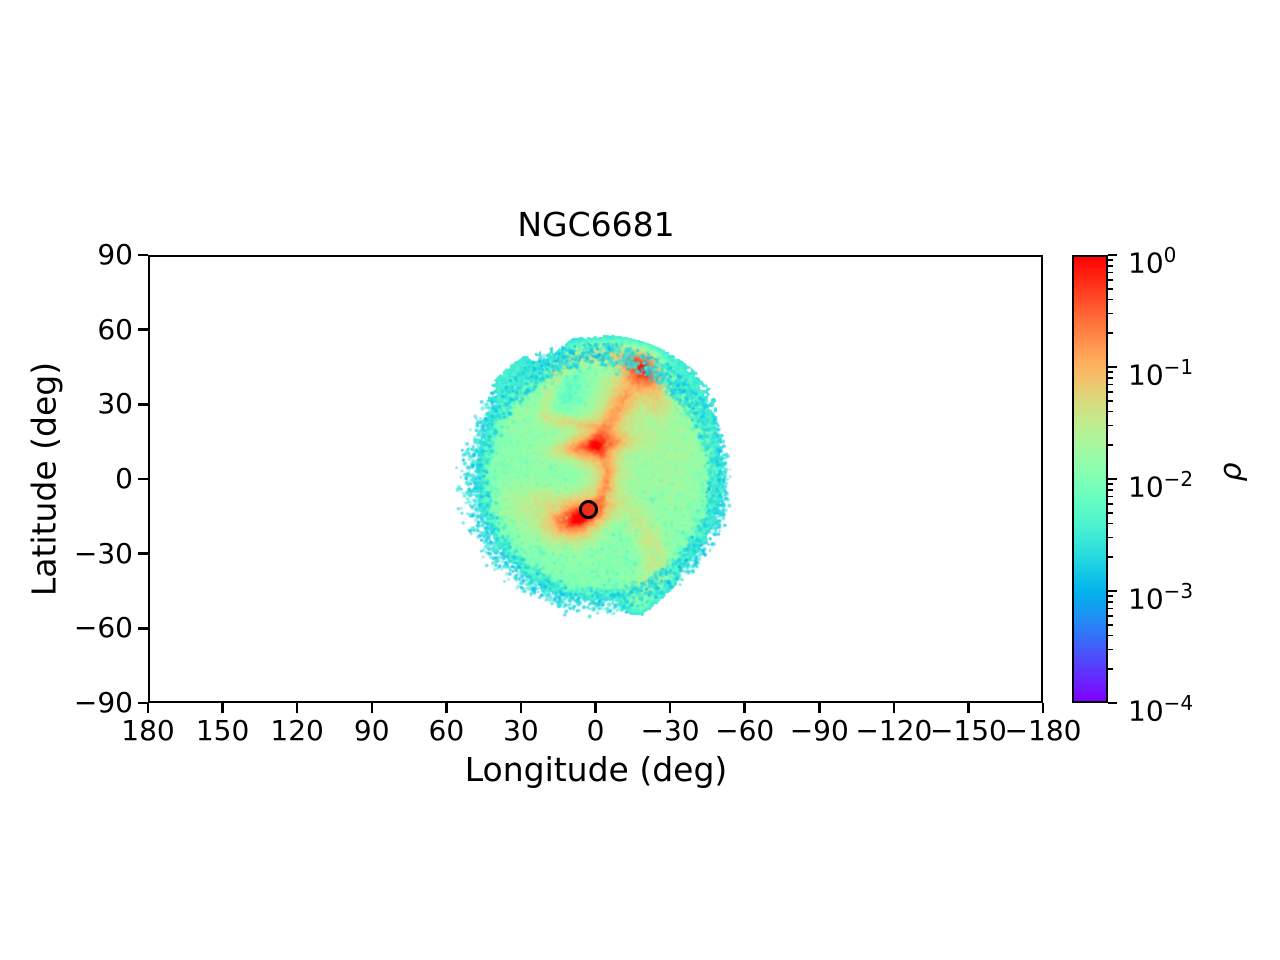 This screenshot has width=1280, height=960. I want to click on x-tick-label: 150, so click(222, 730).